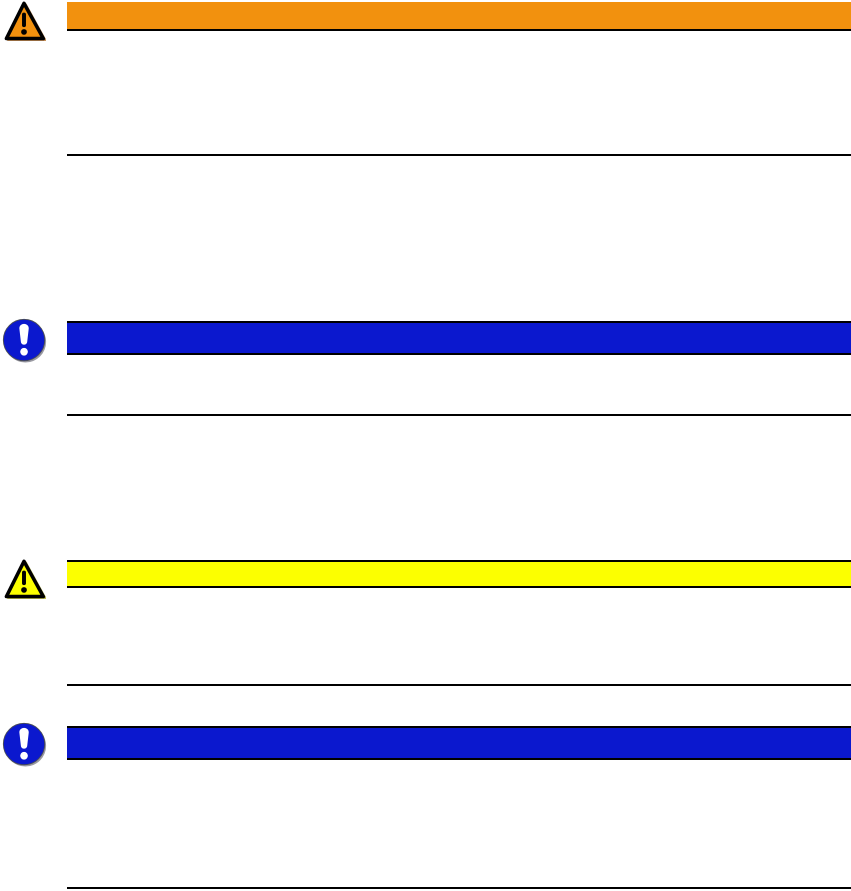 Image resolution: width=851 pixels, height=891 pixels. Describe the element at coordinates (24, 578) in the screenshot. I see `caution-triangle-icon` at that location.